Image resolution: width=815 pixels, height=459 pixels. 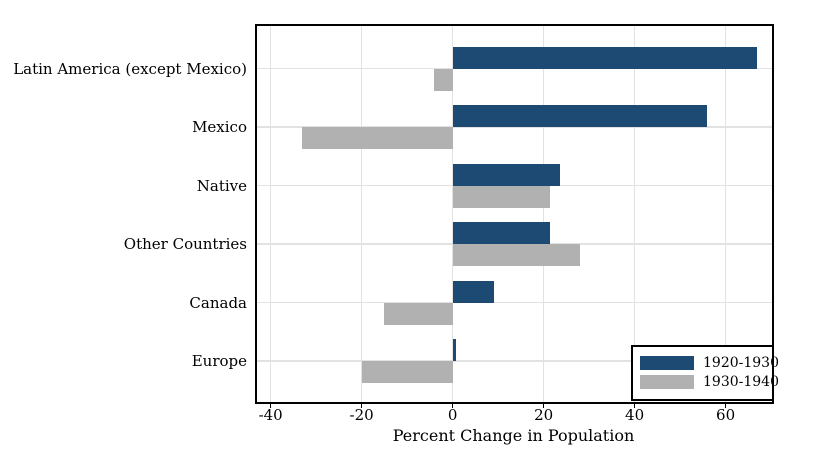 What do you see at coordinates (605, 57) in the screenshot?
I see `bar-1920-1930-latin-america-except-mexico` at bounding box center [605, 57].